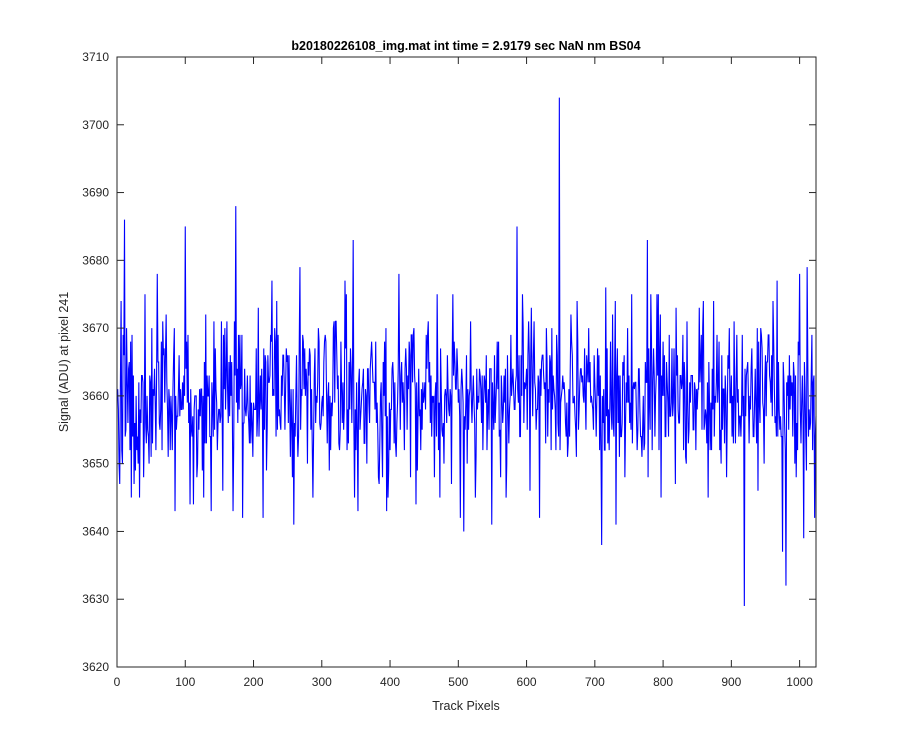  I want to click on y-tick-label: 3640, so click(95, 531).